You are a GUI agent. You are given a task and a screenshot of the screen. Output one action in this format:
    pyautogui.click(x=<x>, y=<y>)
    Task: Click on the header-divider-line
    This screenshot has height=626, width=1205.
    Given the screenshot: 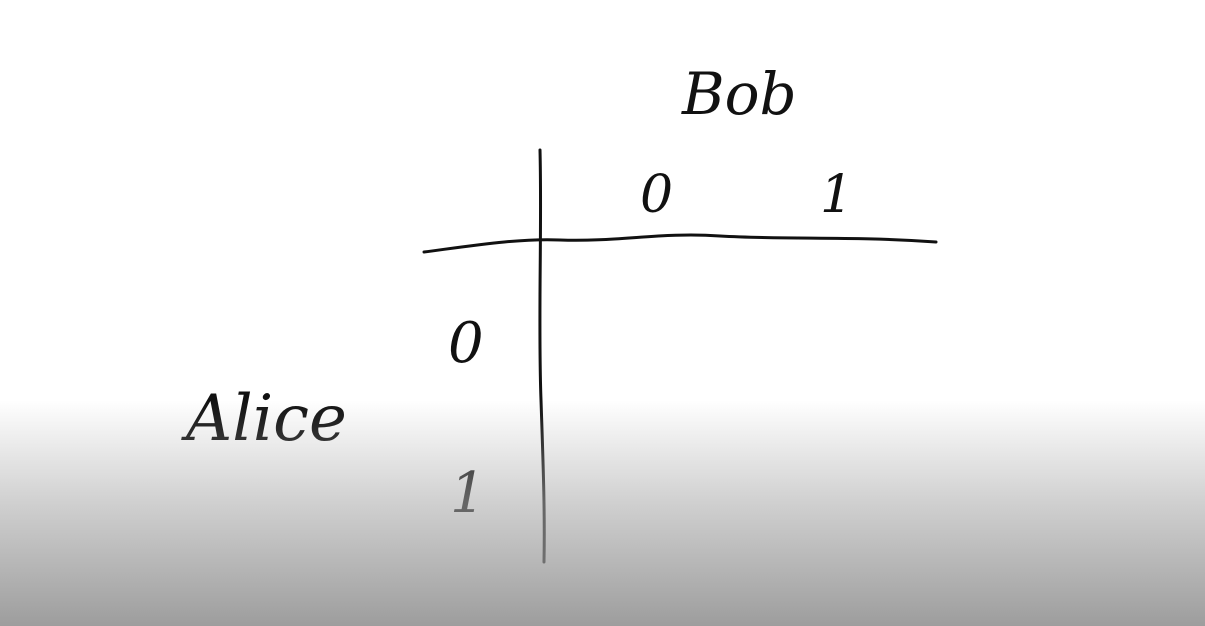 What is the action you would take?
    pyautogui.click(x=680, y=243)
    